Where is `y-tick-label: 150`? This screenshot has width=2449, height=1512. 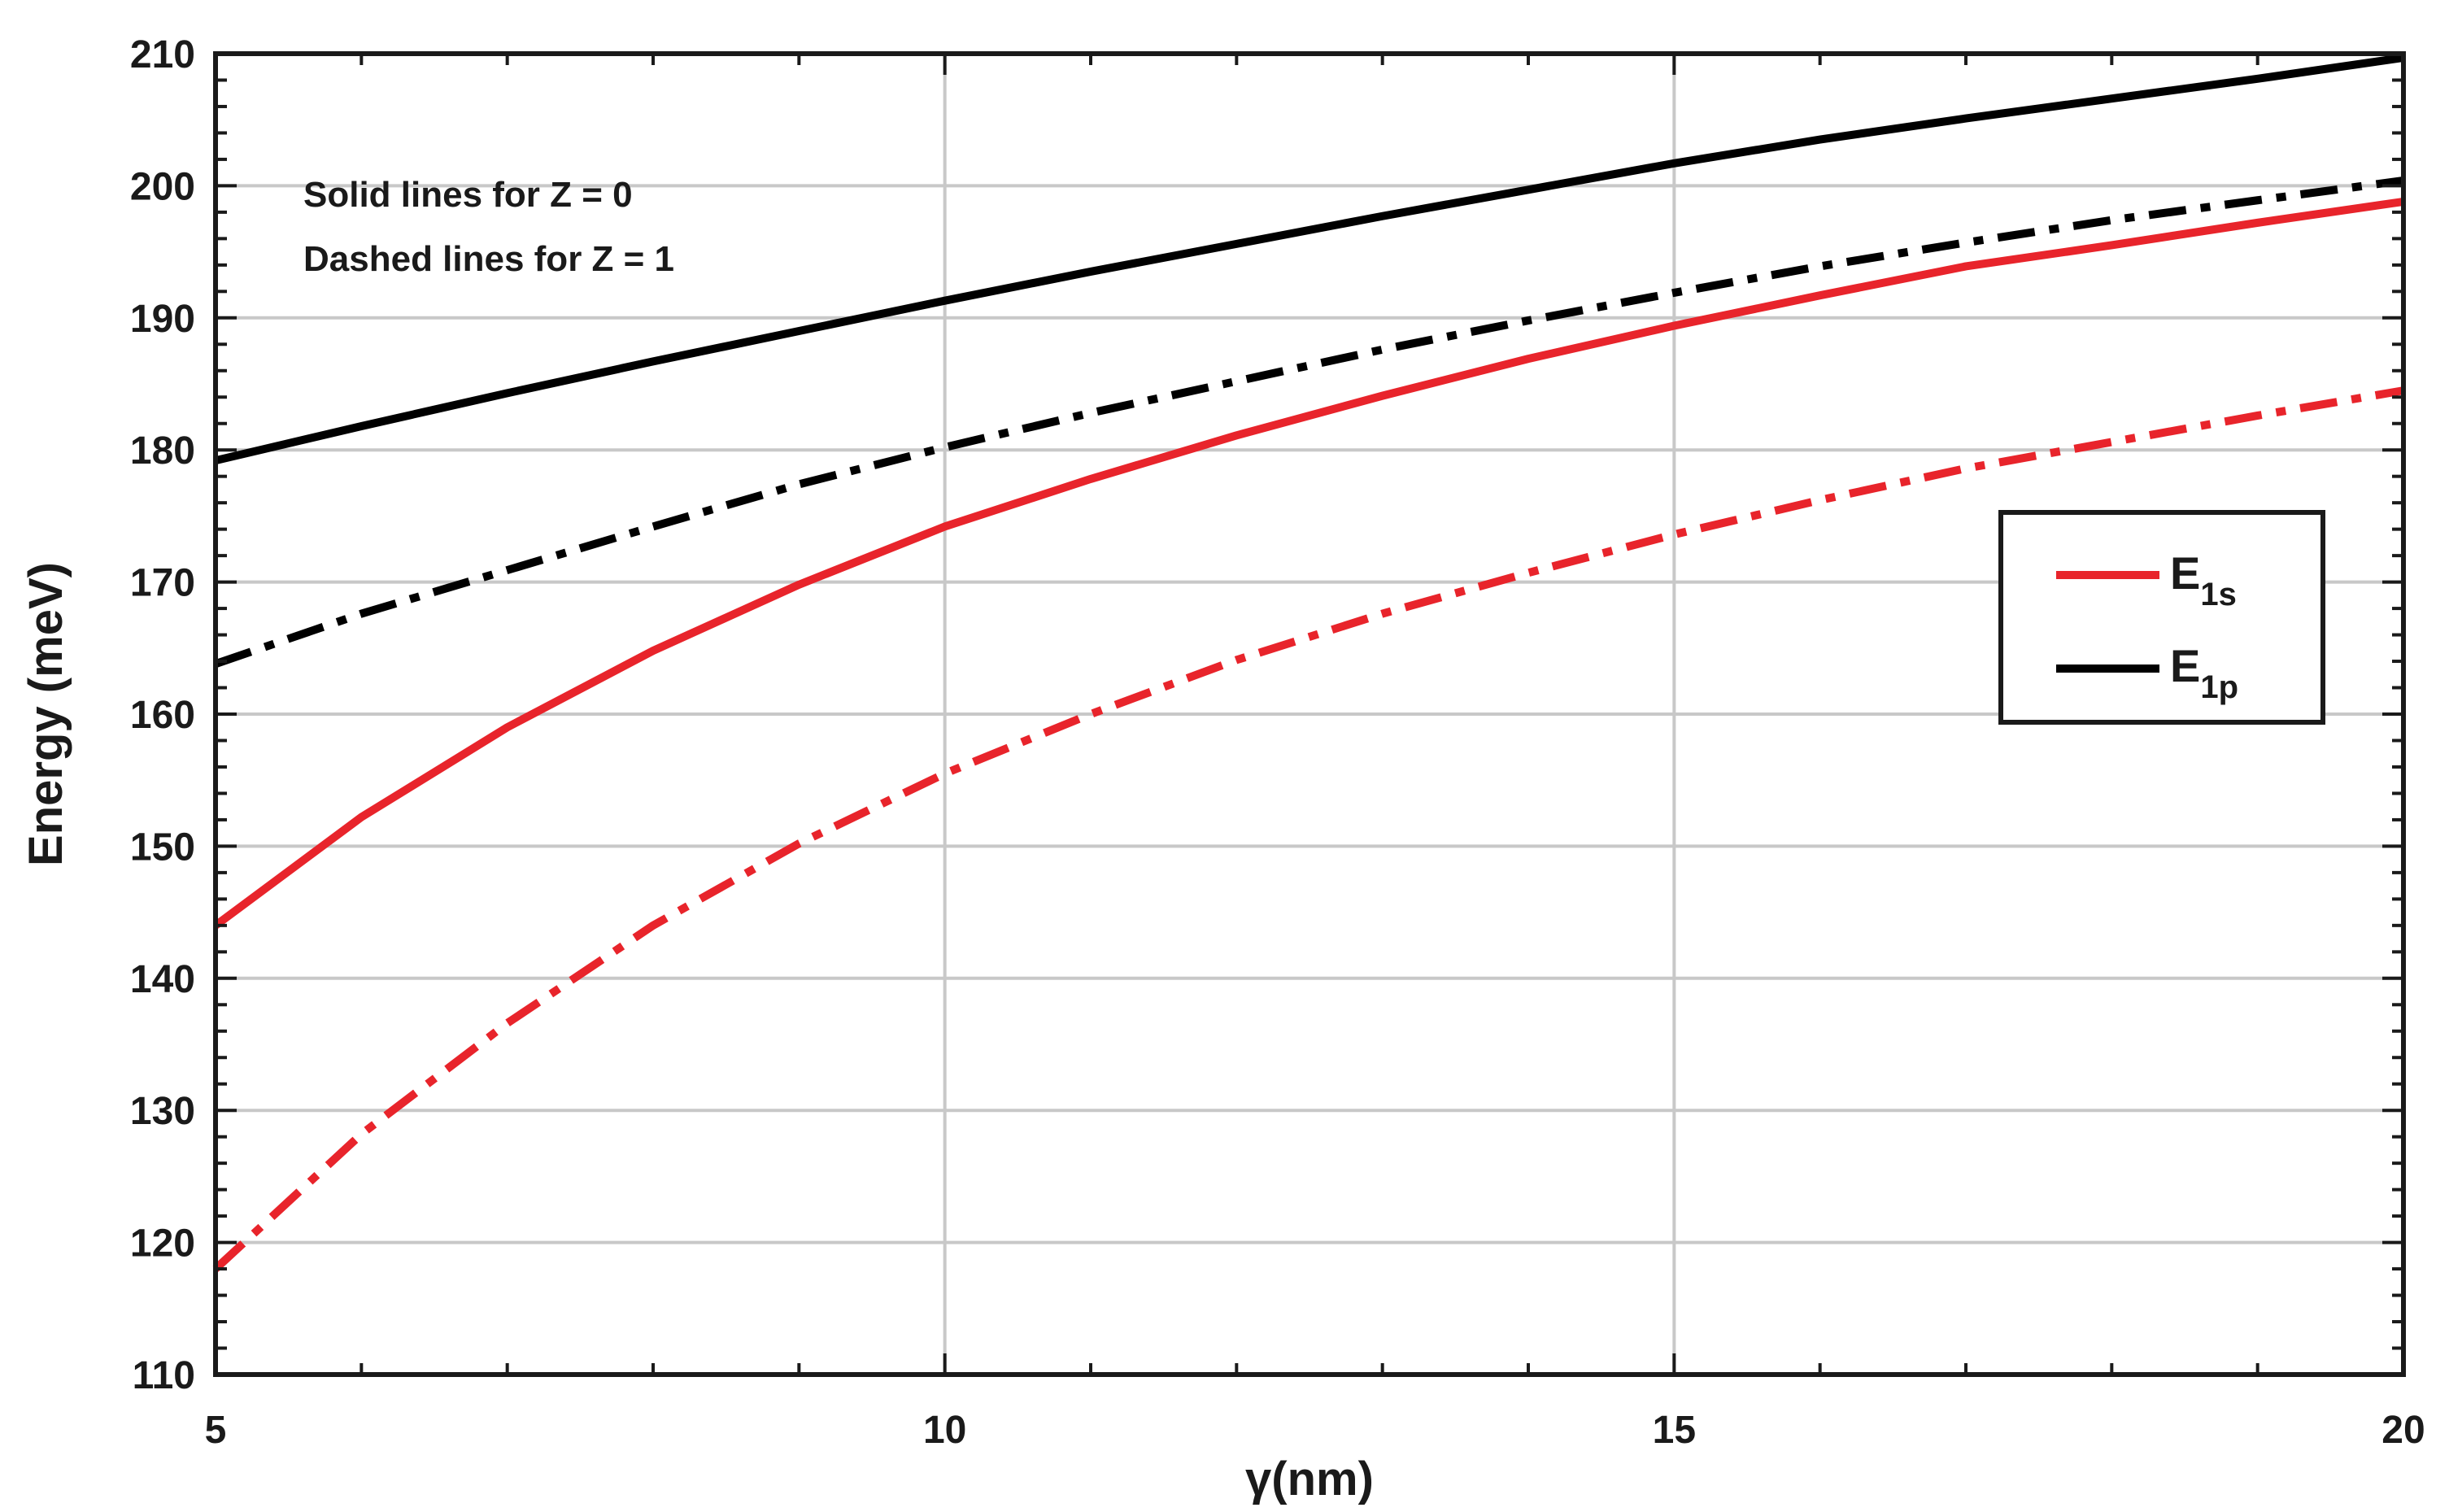 y-tick-label: 150 is located at coordinates (162, 847).